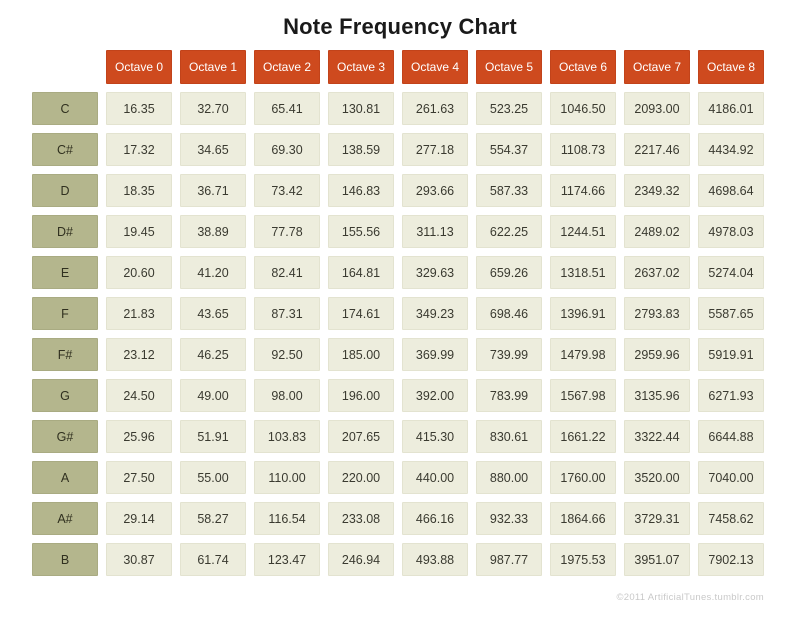  Describe the element at coordinates (690, 597) in the screenshot. I see `copyright-credit: ©2011 ArtificialTunes.tumblr.com` at that location.